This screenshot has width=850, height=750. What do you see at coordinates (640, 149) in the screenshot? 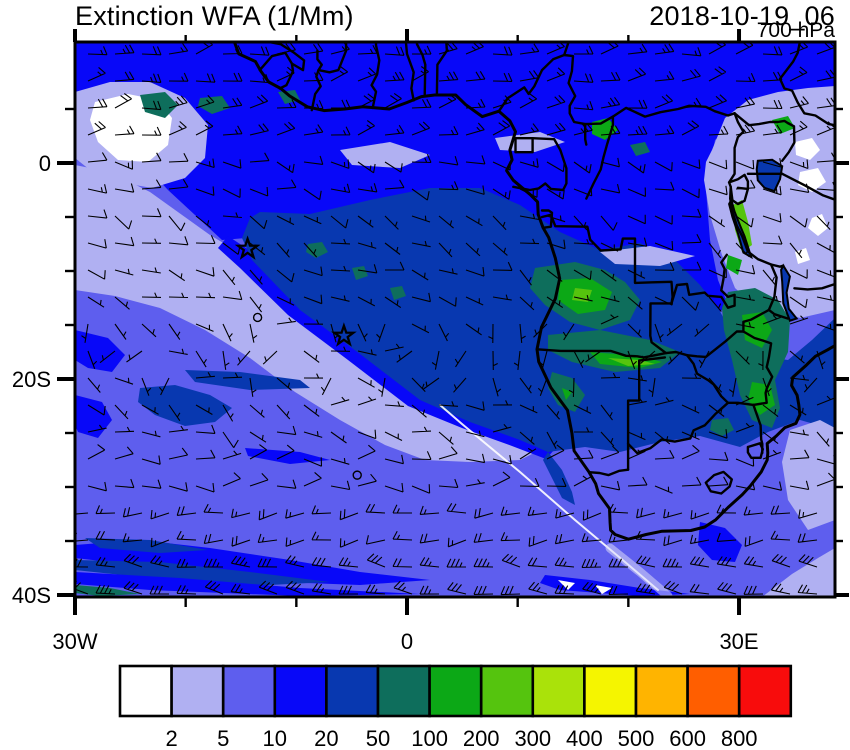
I see `fill-region-car-teal` at bounding box center [640, 149].